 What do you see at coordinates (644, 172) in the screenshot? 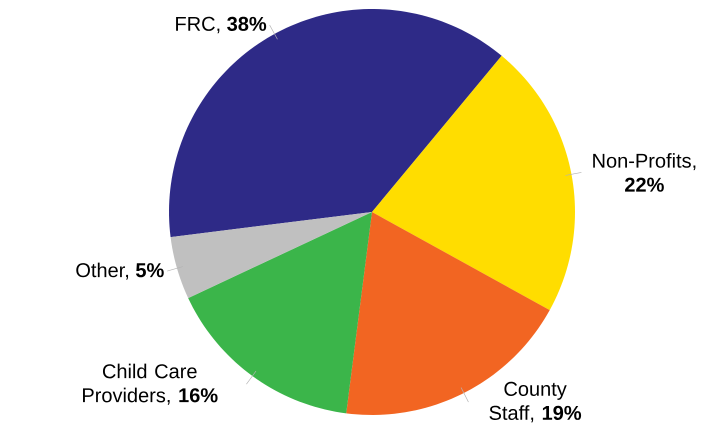
I see `slice-label: Non-Profits, 22%` at bounding box center [644, 172].